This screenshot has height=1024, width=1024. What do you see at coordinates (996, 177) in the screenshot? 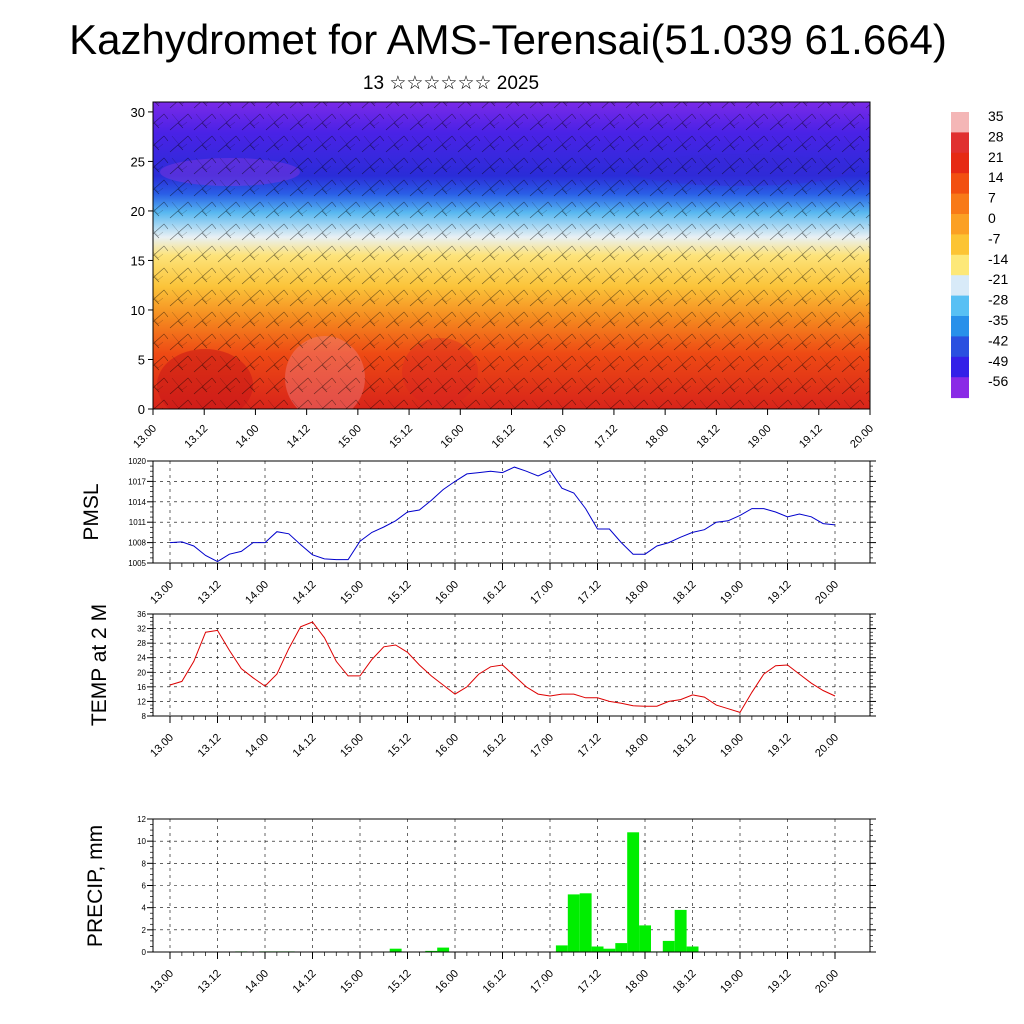
I see `colorbar-label: 14` at bounding box center [996, 177].